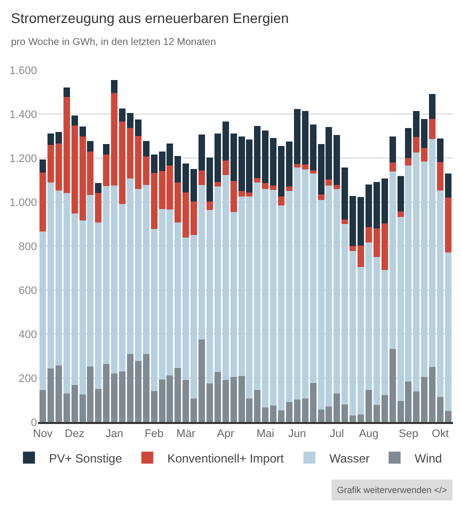 This screenshot has height=512, width=461. I want to click on legend-label: PV+ Sonstige, so click(85, 458).